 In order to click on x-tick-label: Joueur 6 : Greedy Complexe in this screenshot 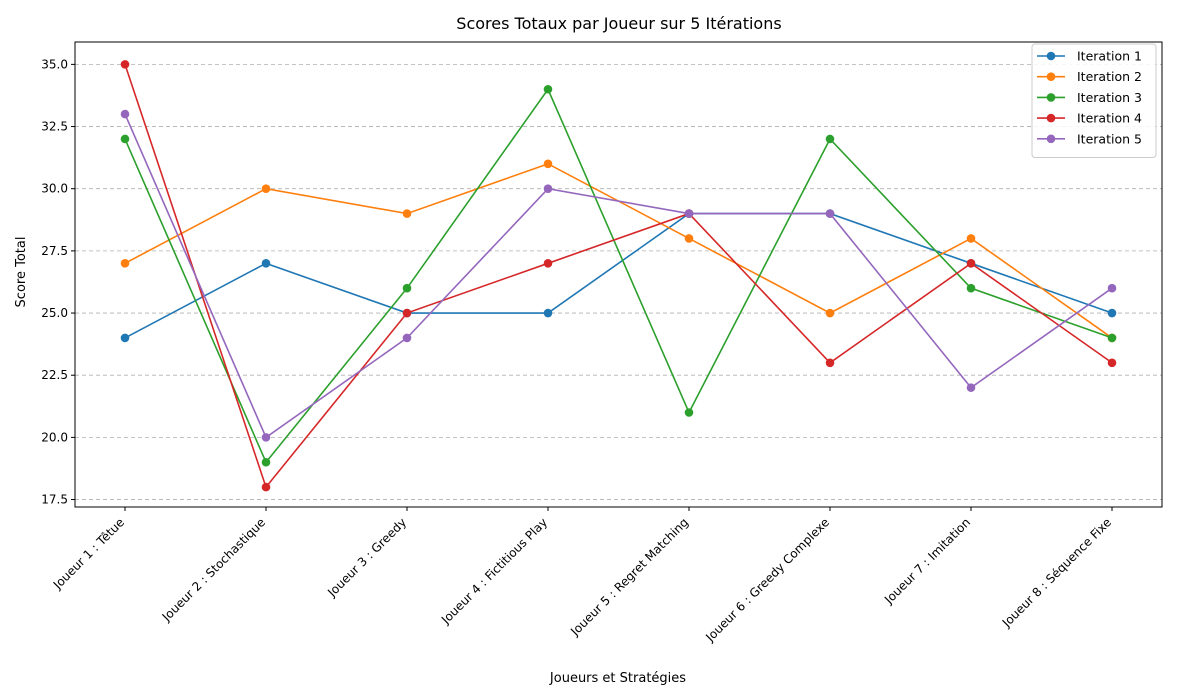, I will do `click(767, 580)`.